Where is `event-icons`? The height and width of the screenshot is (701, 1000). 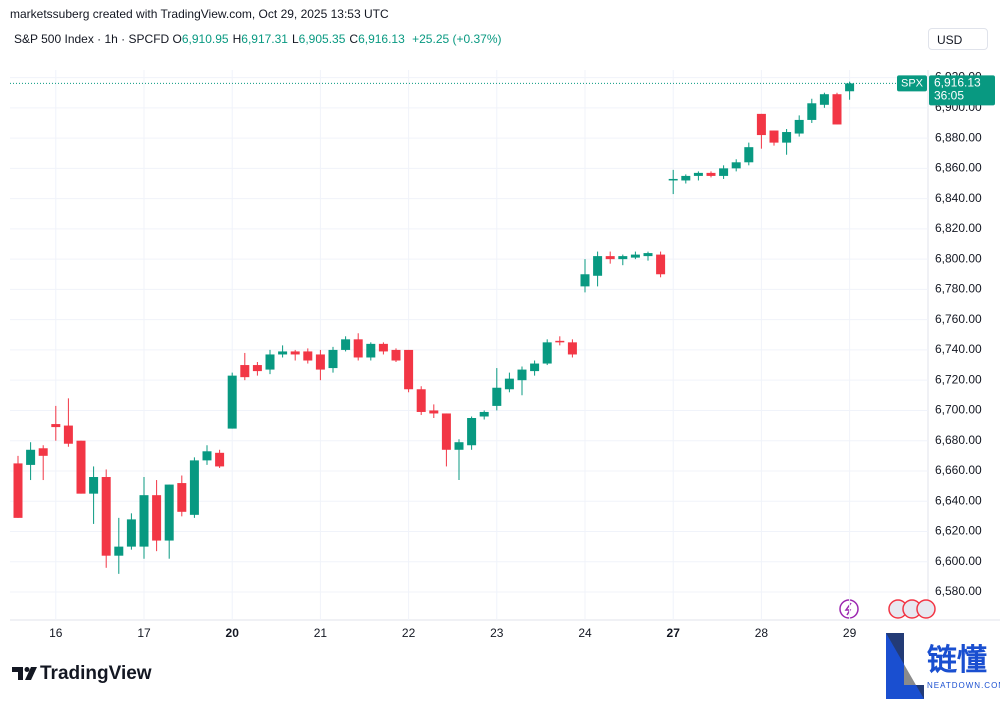 event-icons is located at coordinates (887, 609).